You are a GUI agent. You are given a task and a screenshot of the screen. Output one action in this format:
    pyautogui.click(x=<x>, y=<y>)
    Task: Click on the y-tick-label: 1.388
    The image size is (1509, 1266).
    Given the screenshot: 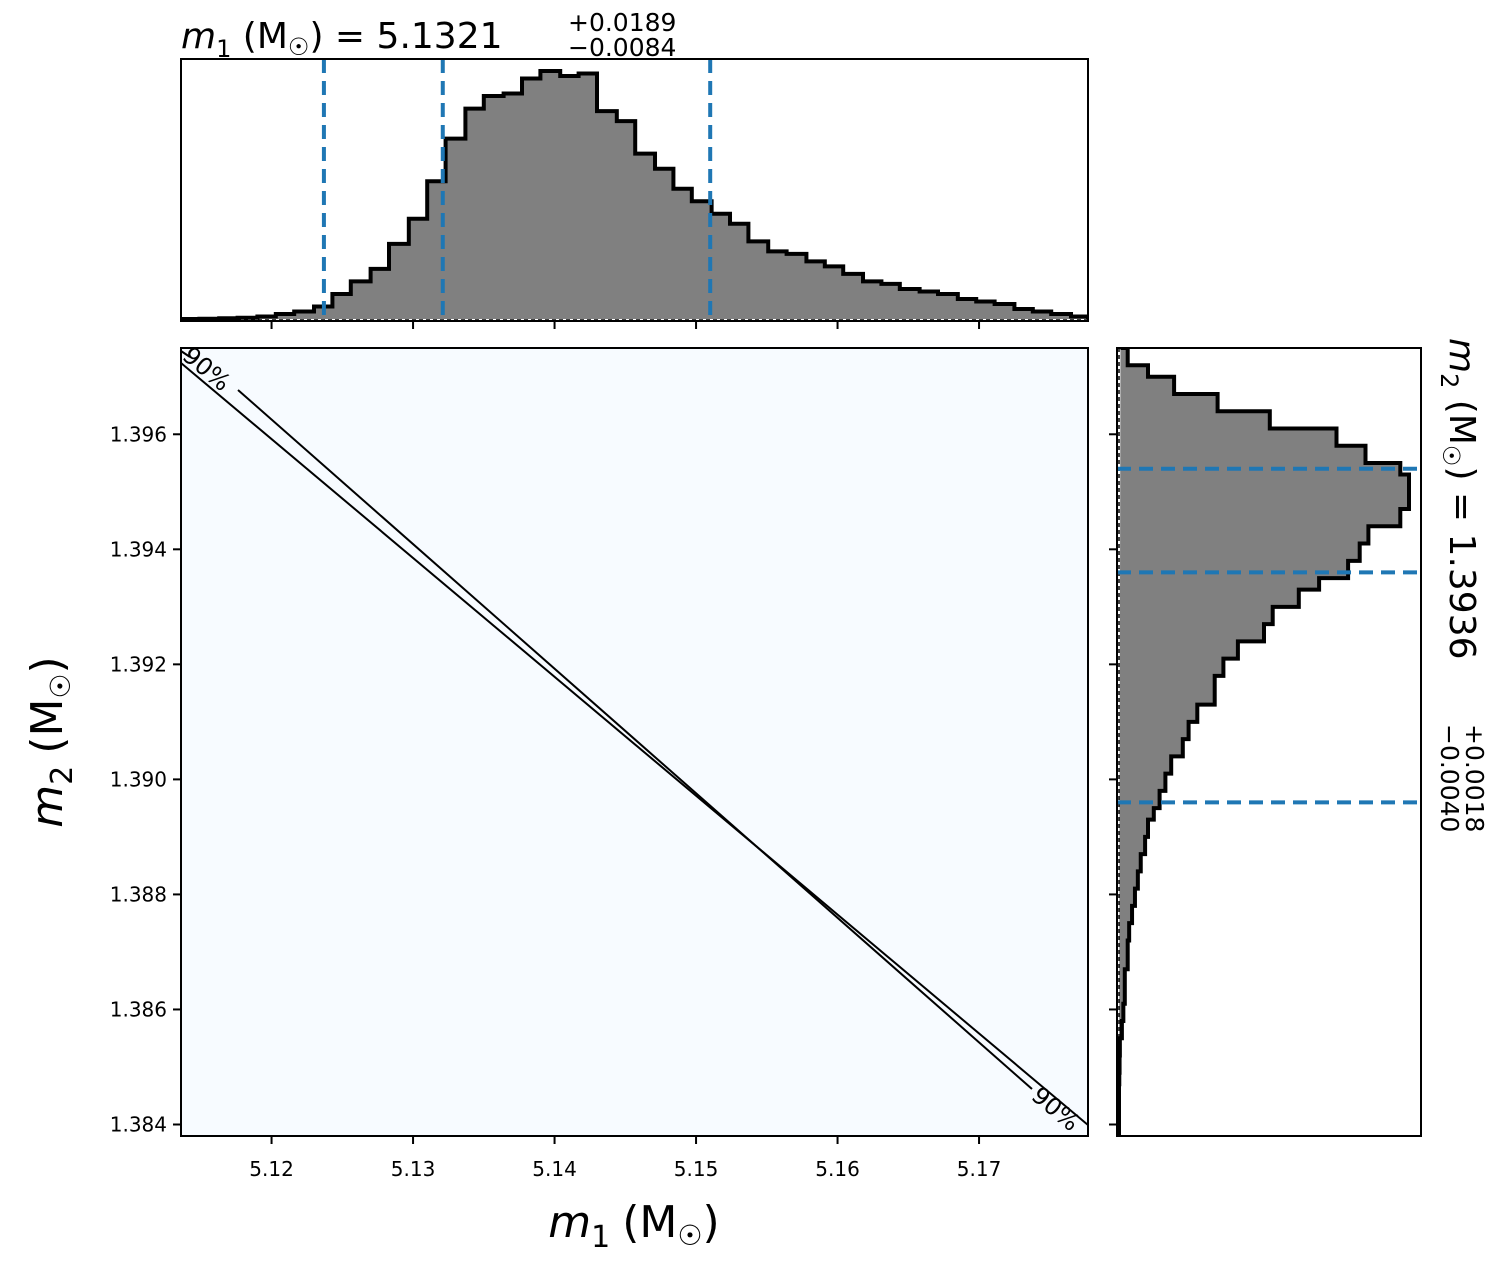 What is the action you would take?
    pyautogui.click(x=138, y=894)
    